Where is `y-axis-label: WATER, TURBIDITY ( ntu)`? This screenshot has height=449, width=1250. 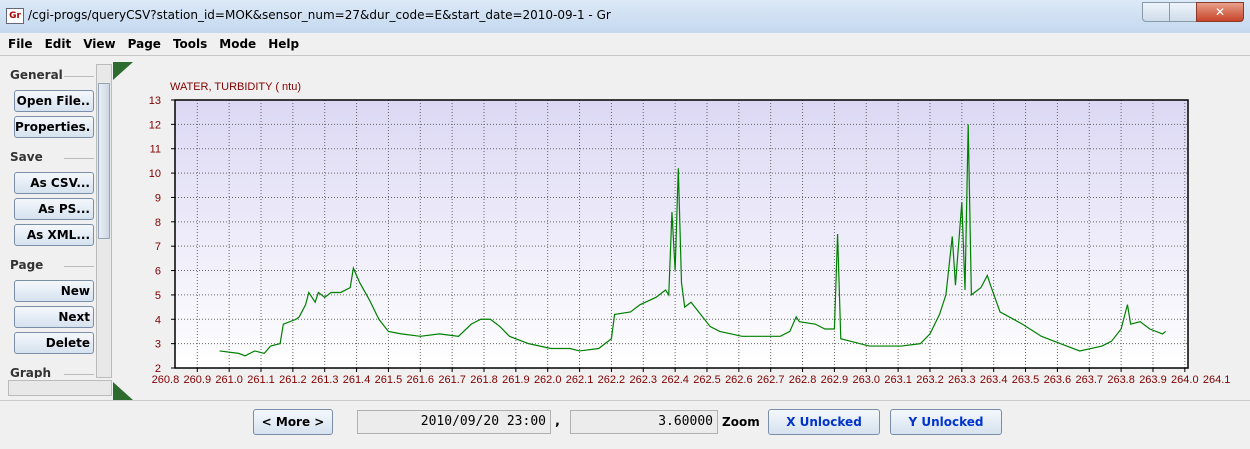
y-axis-label: WATER, TURBIDITY ( ntu) is located at coordinates (235, 87).